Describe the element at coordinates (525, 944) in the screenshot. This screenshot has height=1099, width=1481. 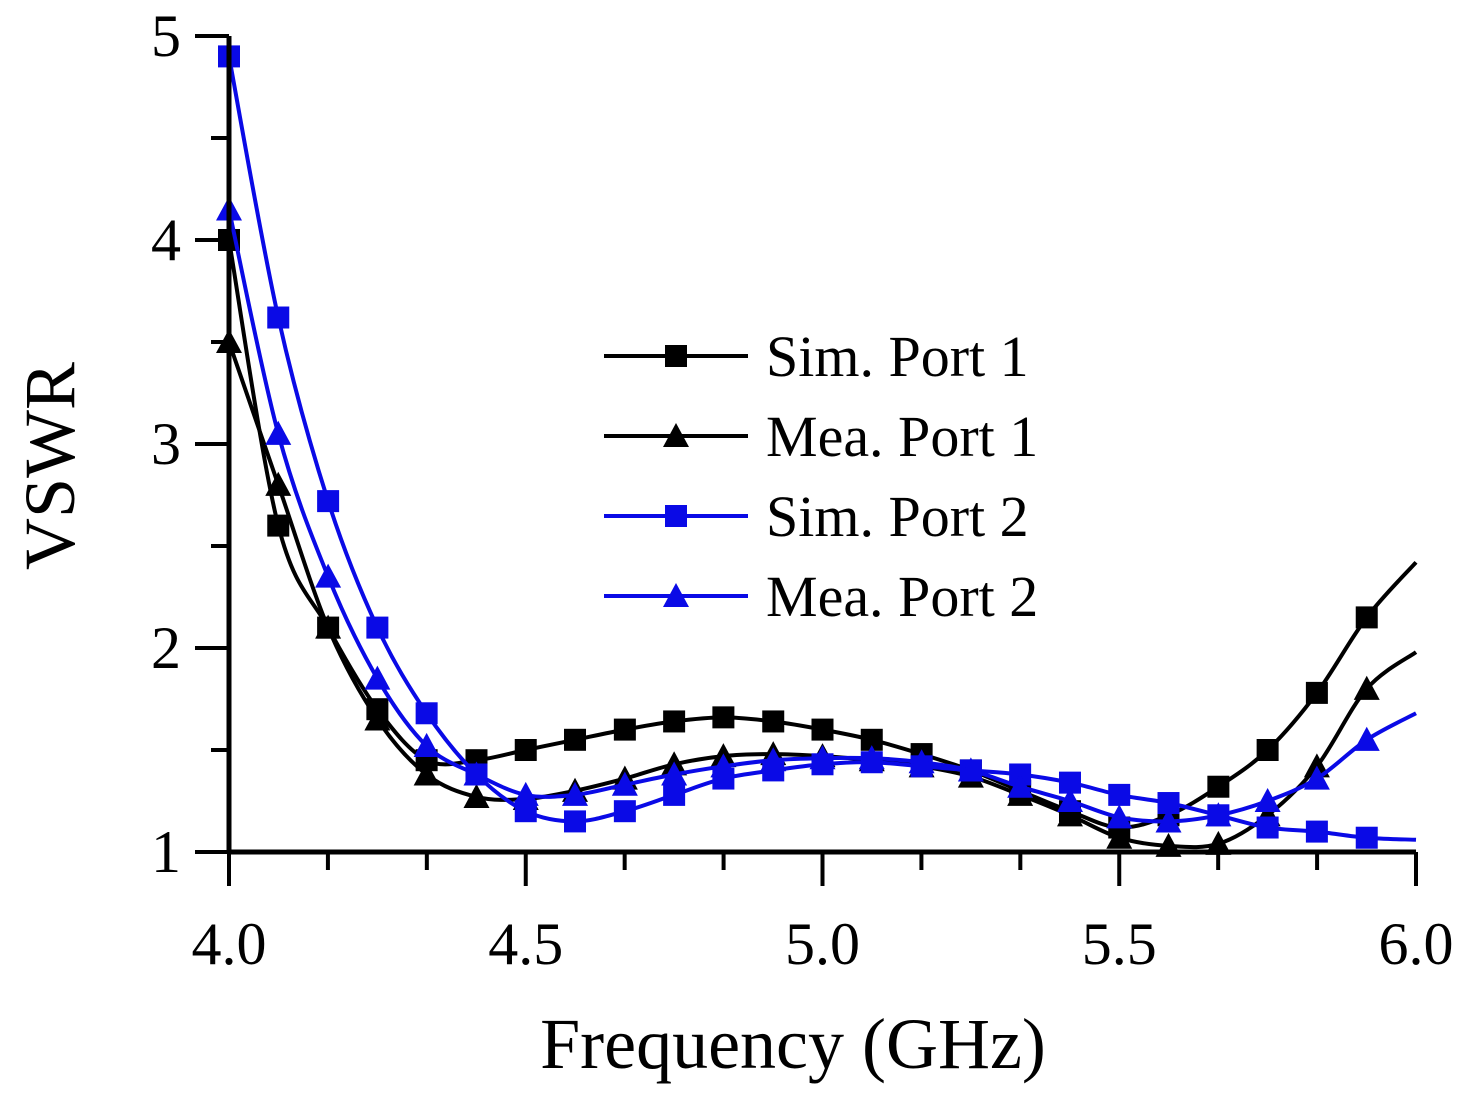
I see `x-tick-label: 4.5` at that location.